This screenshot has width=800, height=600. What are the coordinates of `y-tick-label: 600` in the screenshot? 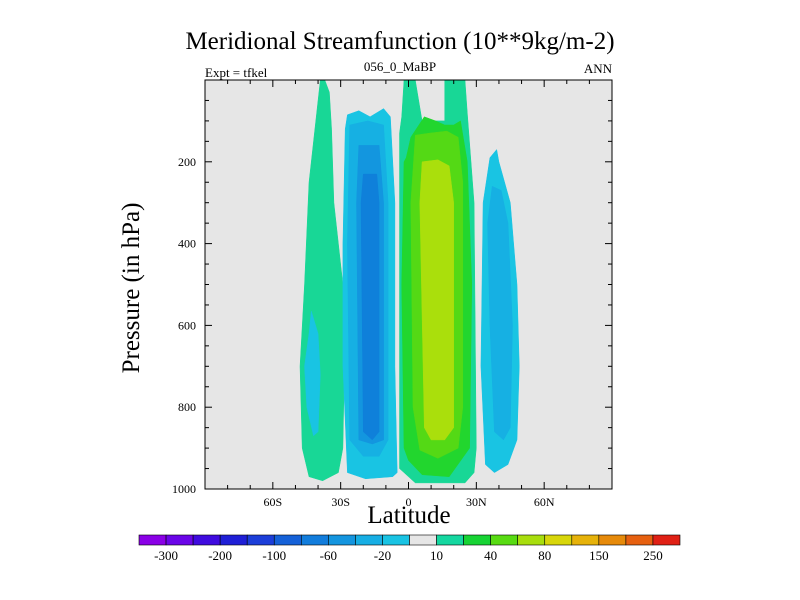 It's located at (187, 325).